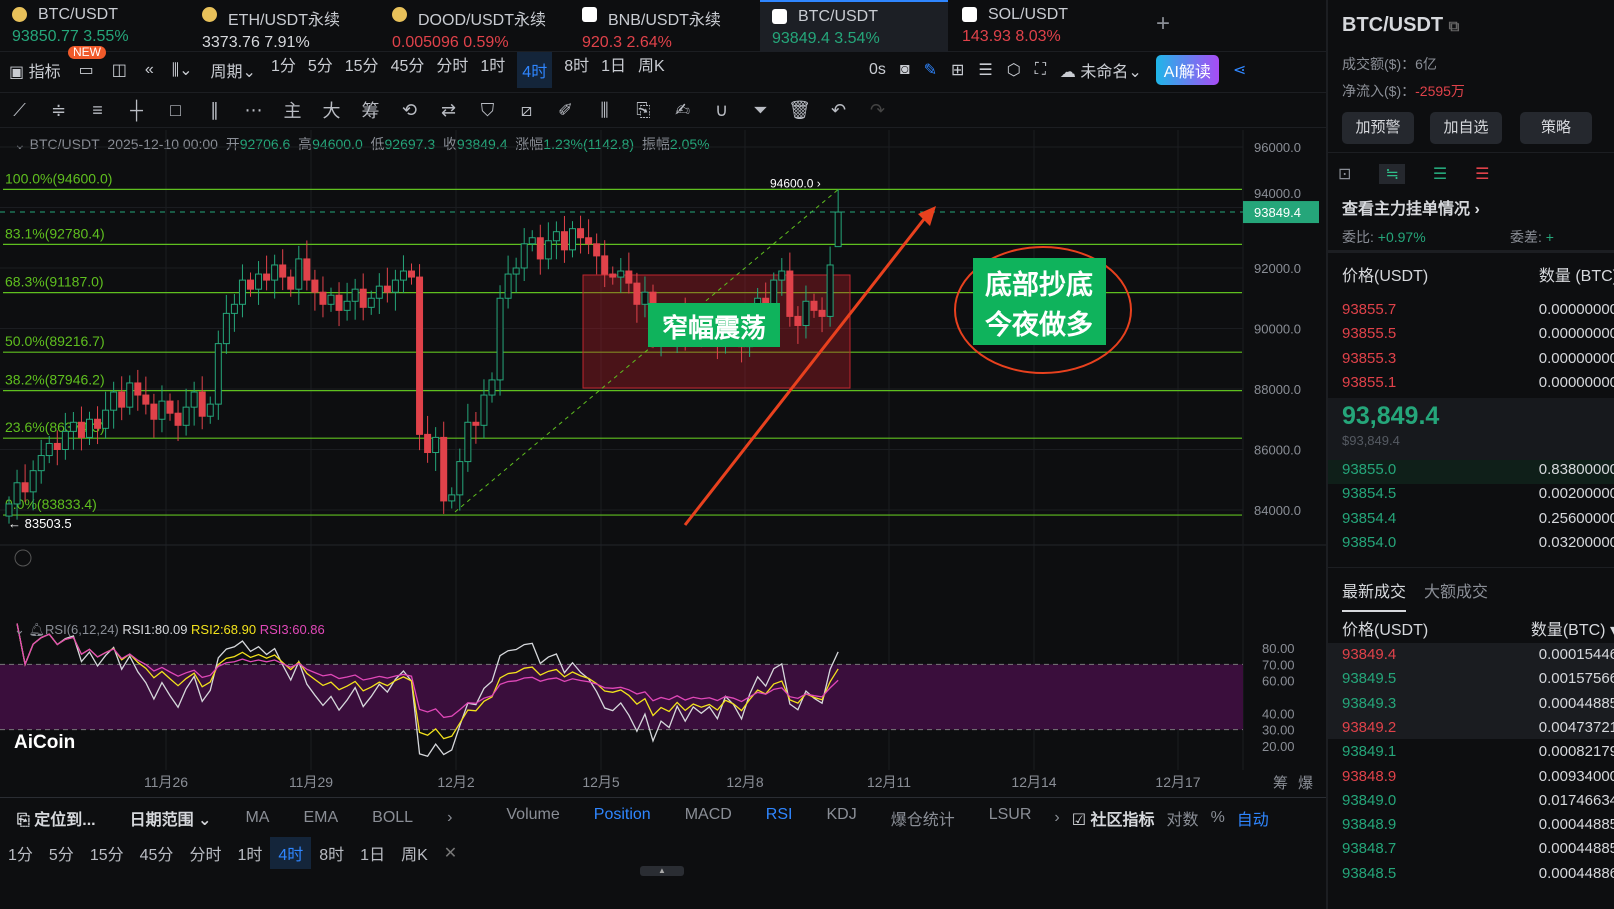  What do you see at coordinates (1478, 873) in the screenshot?
I see `orderbook-row: 93848.5 0.00044886` at bounding box center [1478, 873].